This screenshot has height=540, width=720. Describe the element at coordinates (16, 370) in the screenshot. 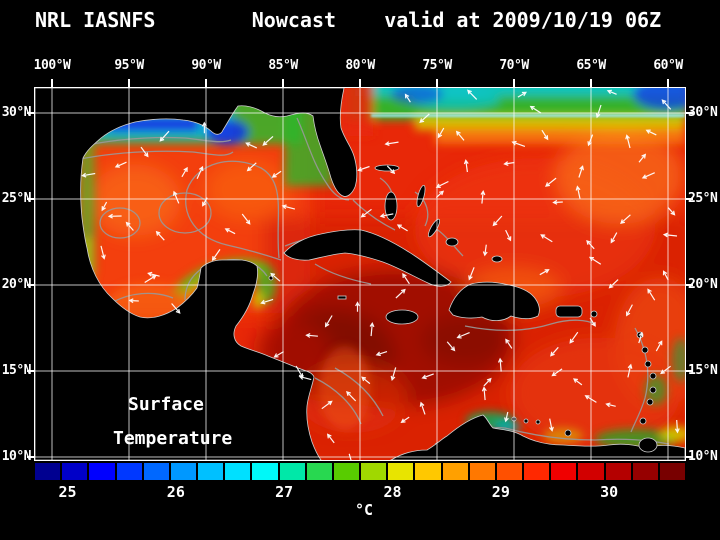

I see `lat-tick-label: 15°N` at that location.